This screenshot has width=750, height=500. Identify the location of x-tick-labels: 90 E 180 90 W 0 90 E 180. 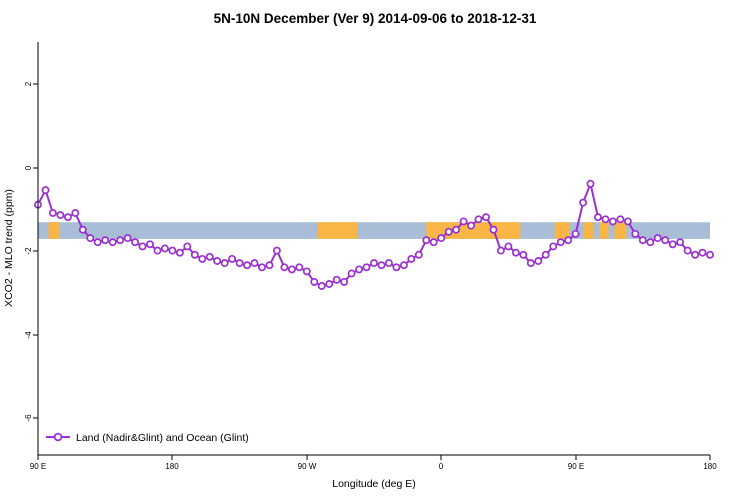
(373, 466).